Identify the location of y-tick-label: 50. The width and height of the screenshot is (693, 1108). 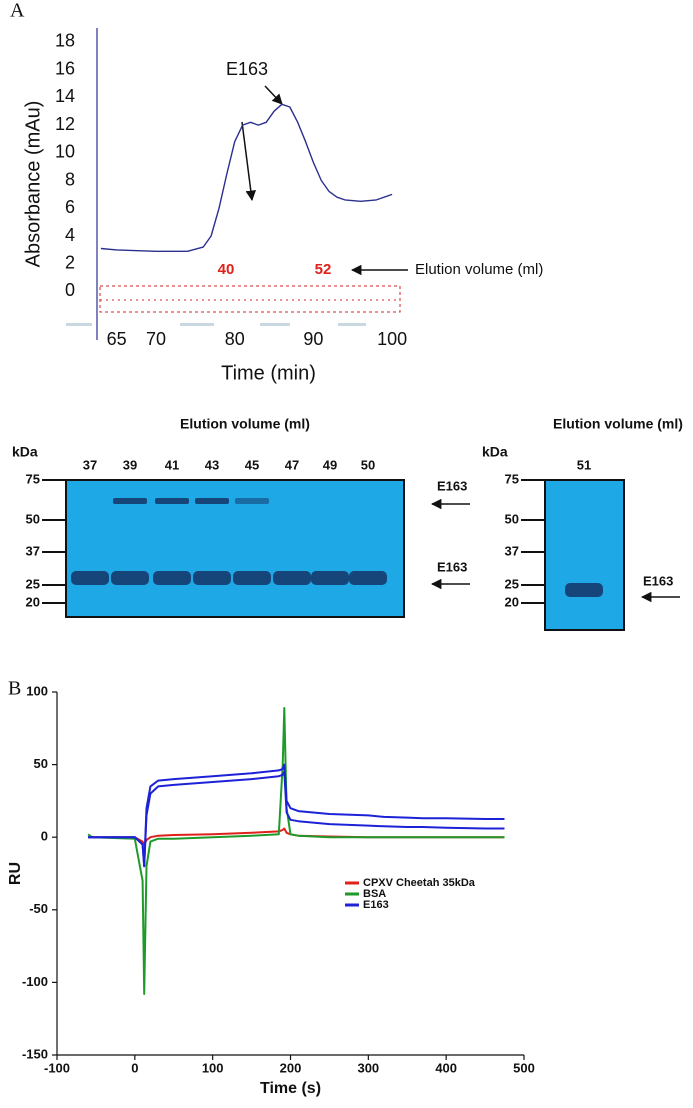
(41, 763).